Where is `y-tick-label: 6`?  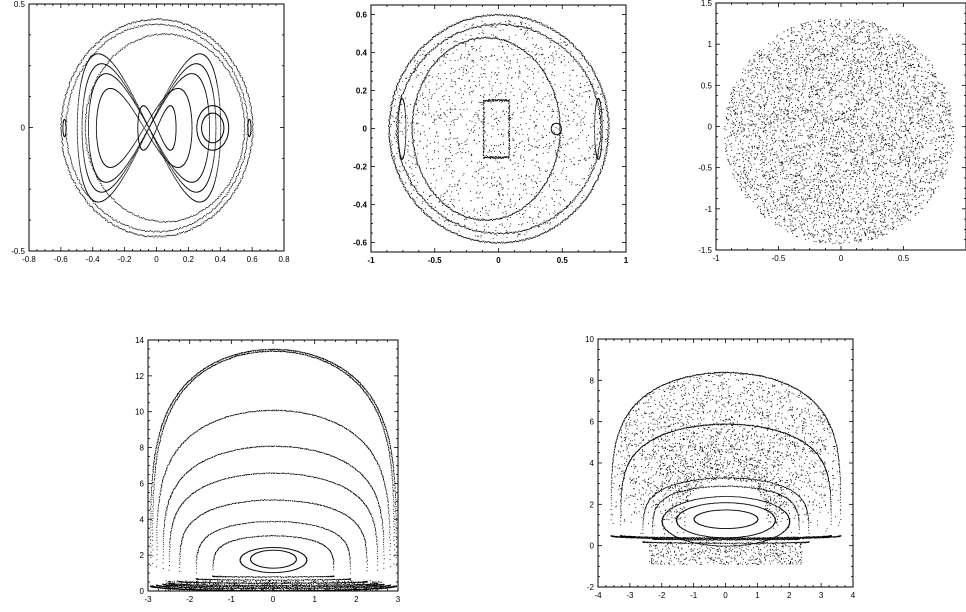 y-tick-label: 6 is located at coordinates (142, 483).